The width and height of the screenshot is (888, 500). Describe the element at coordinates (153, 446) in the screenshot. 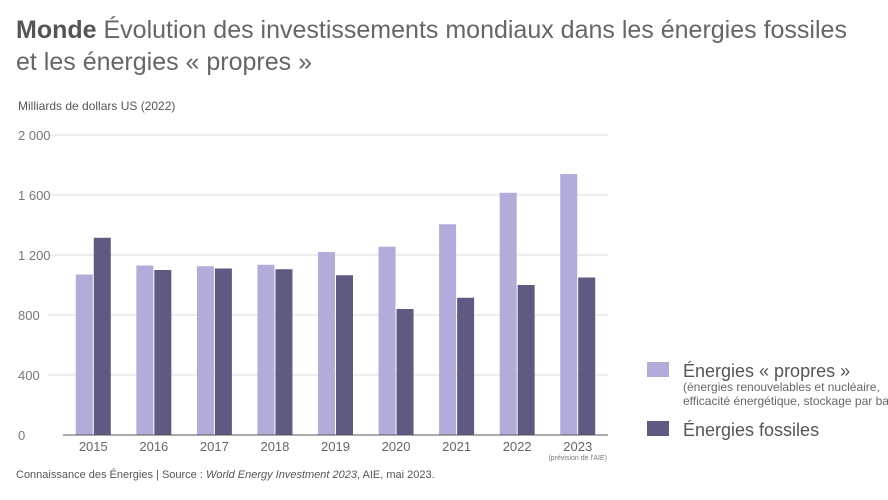

I see `x-tick-label-2016: 2016` at that location.